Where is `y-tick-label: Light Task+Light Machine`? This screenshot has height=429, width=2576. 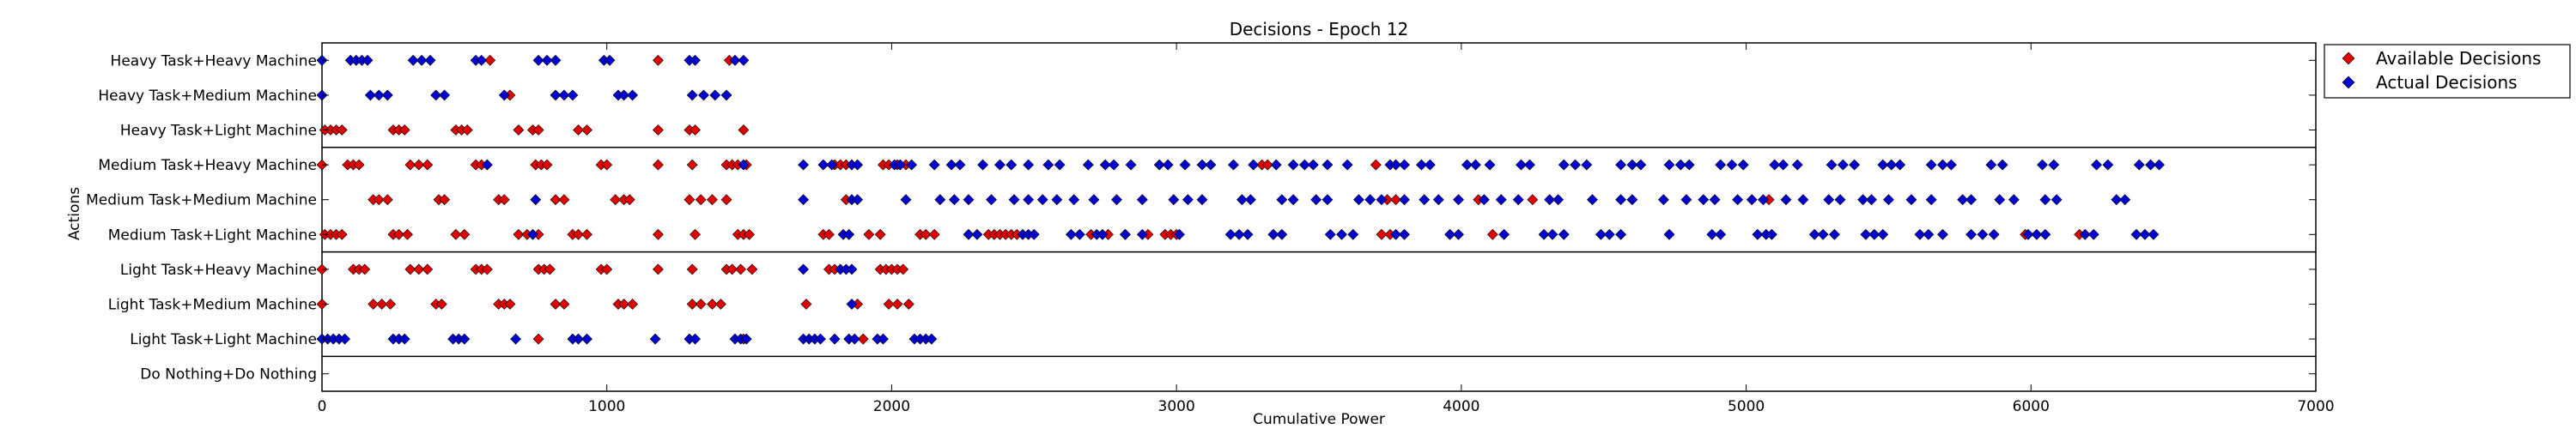
y-tick-label: Light Task+Light Machine is located at coordinates (223, 339).